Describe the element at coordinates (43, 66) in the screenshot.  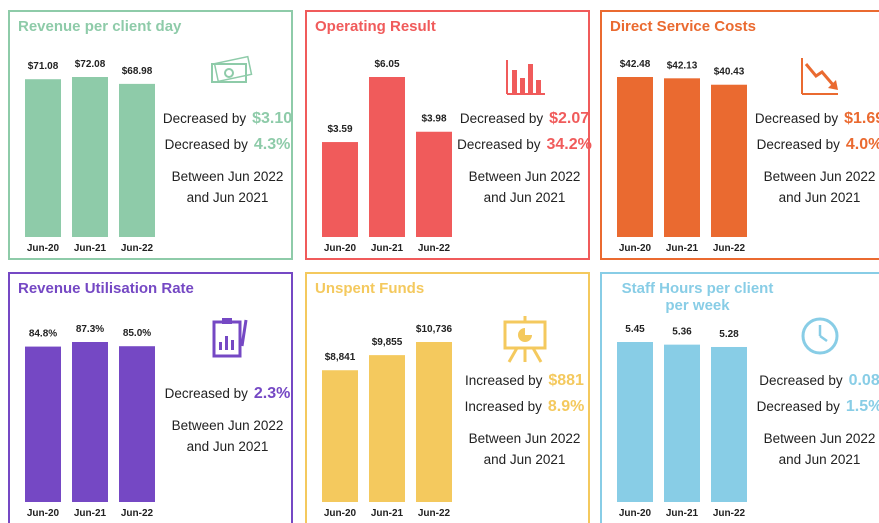
I see `value-label: $71.08` at that location.